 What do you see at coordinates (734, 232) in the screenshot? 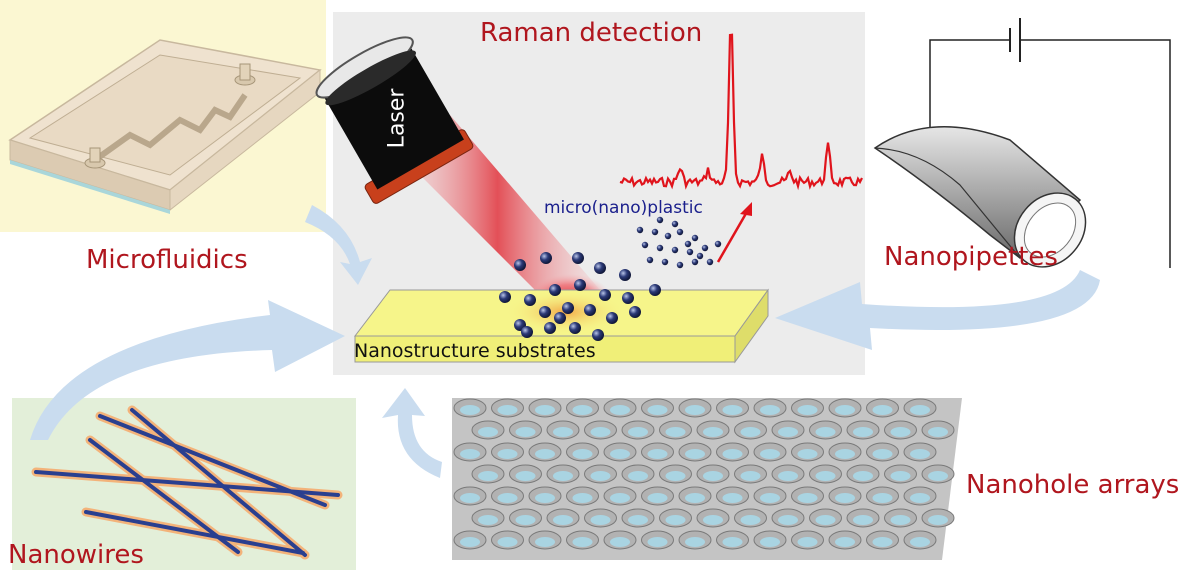
I see `scatter-arrow` at bounding box center [734, 232].